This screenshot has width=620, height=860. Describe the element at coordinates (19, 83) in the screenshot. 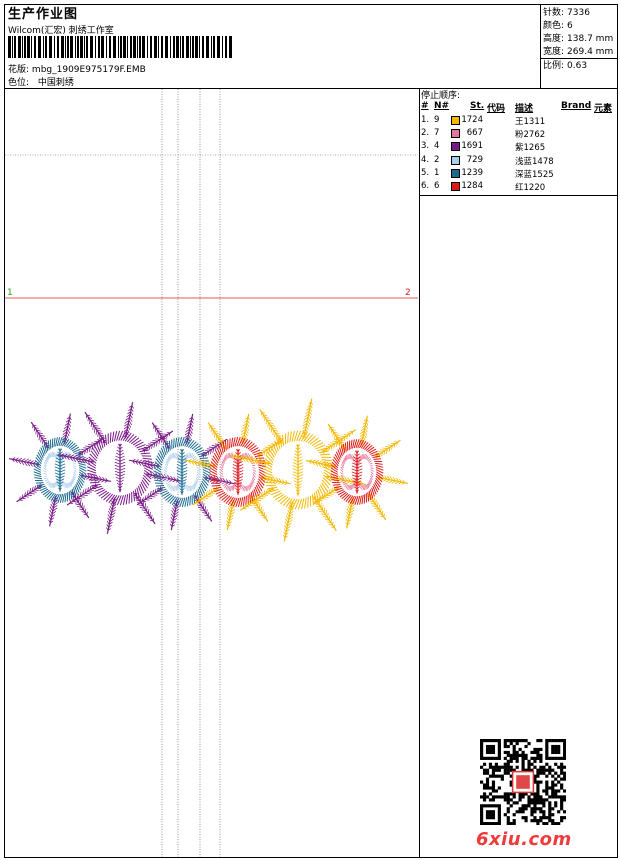

I see `color-position-label: 色位:` at that location.